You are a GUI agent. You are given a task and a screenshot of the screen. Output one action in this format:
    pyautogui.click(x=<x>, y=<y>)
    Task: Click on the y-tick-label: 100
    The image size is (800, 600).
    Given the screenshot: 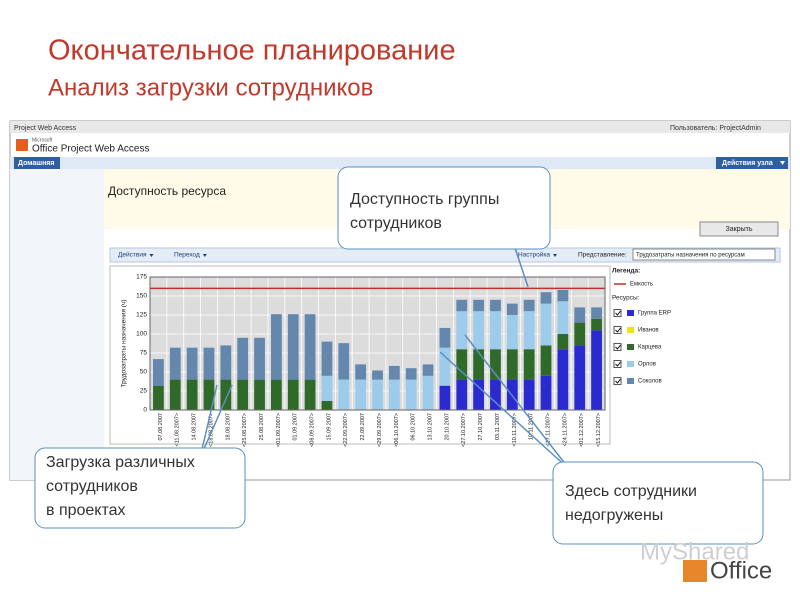 What is the action you would take?
    pyautogui.click(x=141, y=334)
    